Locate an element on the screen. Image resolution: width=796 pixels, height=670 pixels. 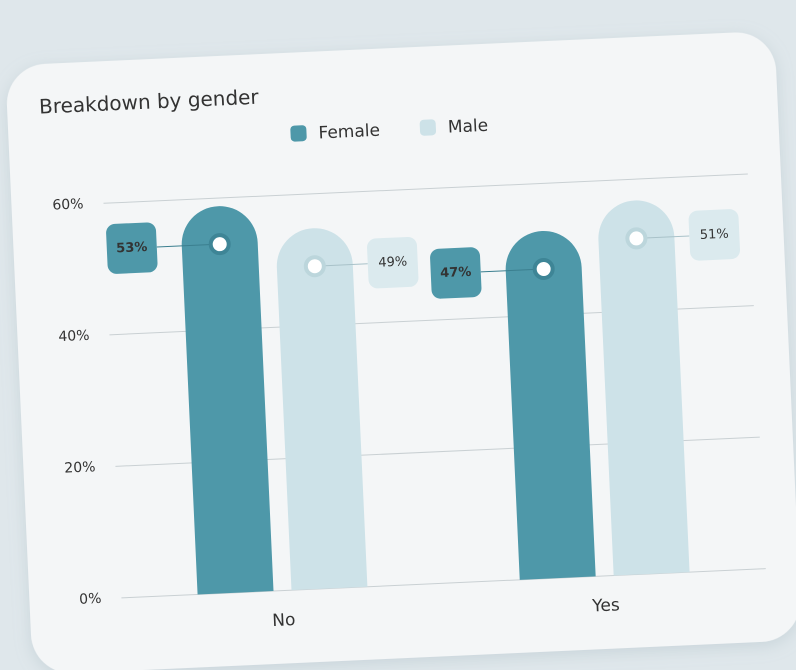
x-tick-label: No is located at coordinates (284, 620).